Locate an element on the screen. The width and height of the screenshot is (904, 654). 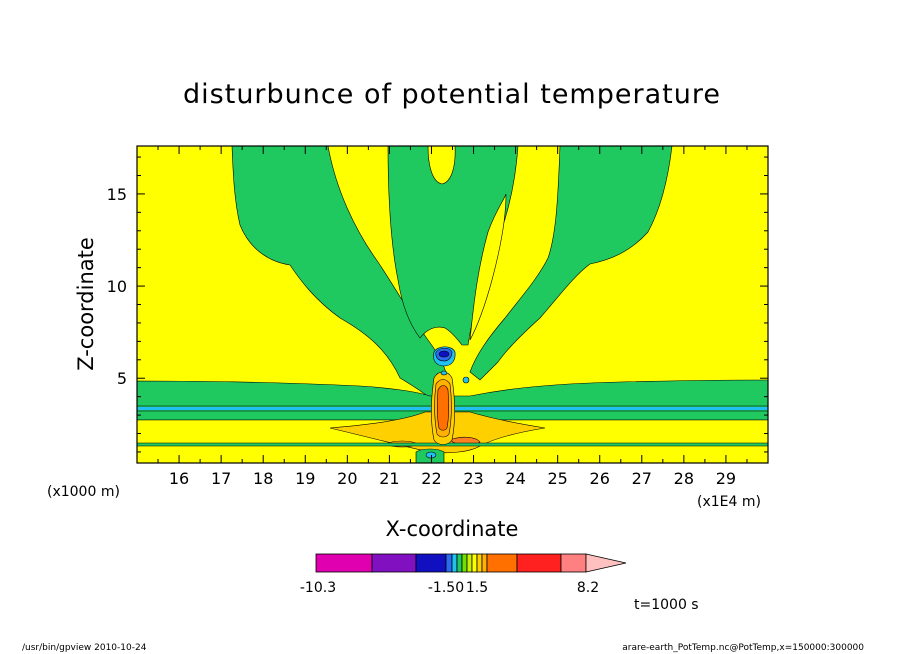
contour-warm-column-core is located at coordinates (443, 408).